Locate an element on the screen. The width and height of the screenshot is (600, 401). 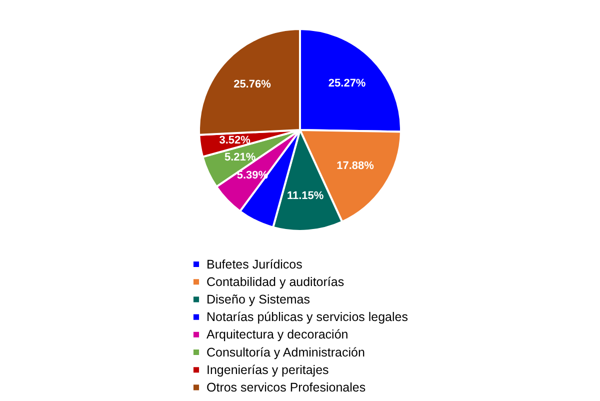
legend-label: Arquitectura y decoración is located at coordinates (277, 335).